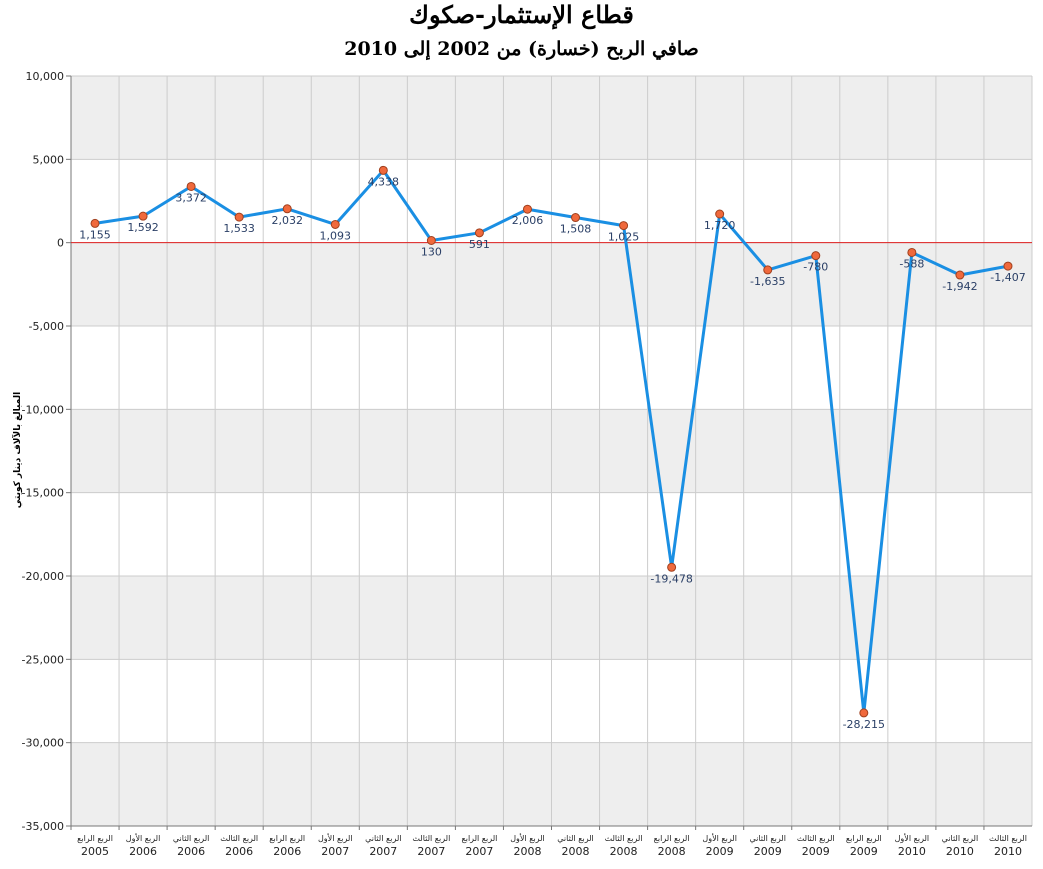 The width and height of the screenshot is (1043, 869). Describe the element at coordinates (191, 197) in the screenshot. I see `data-label: 3,372` at that location.